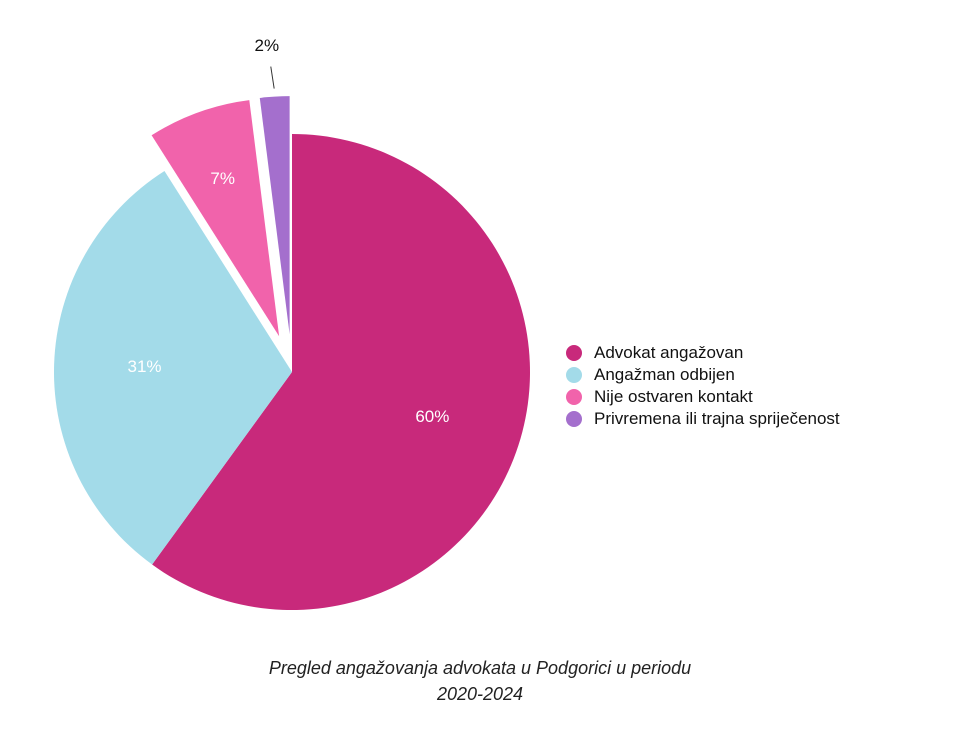  I want to click on pie-data-label: 60%, so click(432, 416).